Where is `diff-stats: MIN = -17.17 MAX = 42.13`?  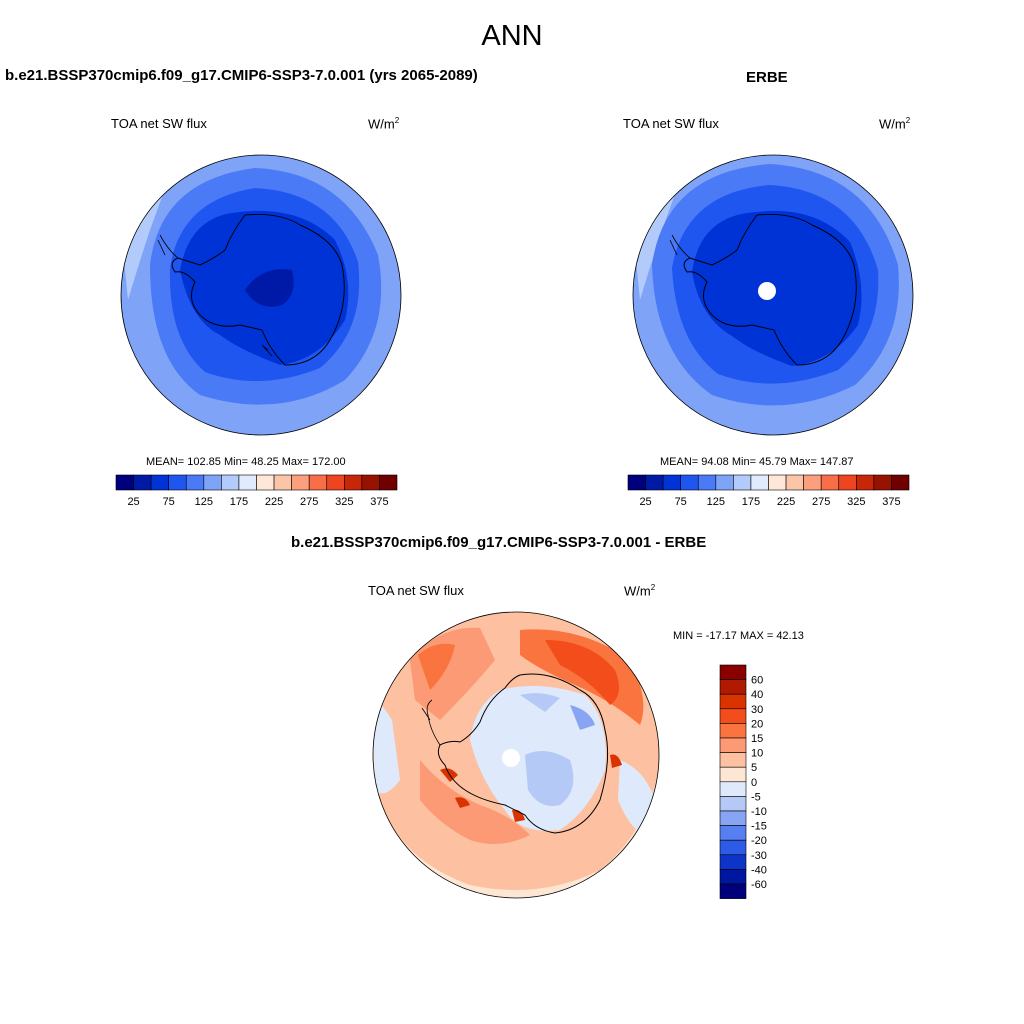
diff-stats: MIN = -17.17 MAX = 42.13 is located at coordinates (738, 636).